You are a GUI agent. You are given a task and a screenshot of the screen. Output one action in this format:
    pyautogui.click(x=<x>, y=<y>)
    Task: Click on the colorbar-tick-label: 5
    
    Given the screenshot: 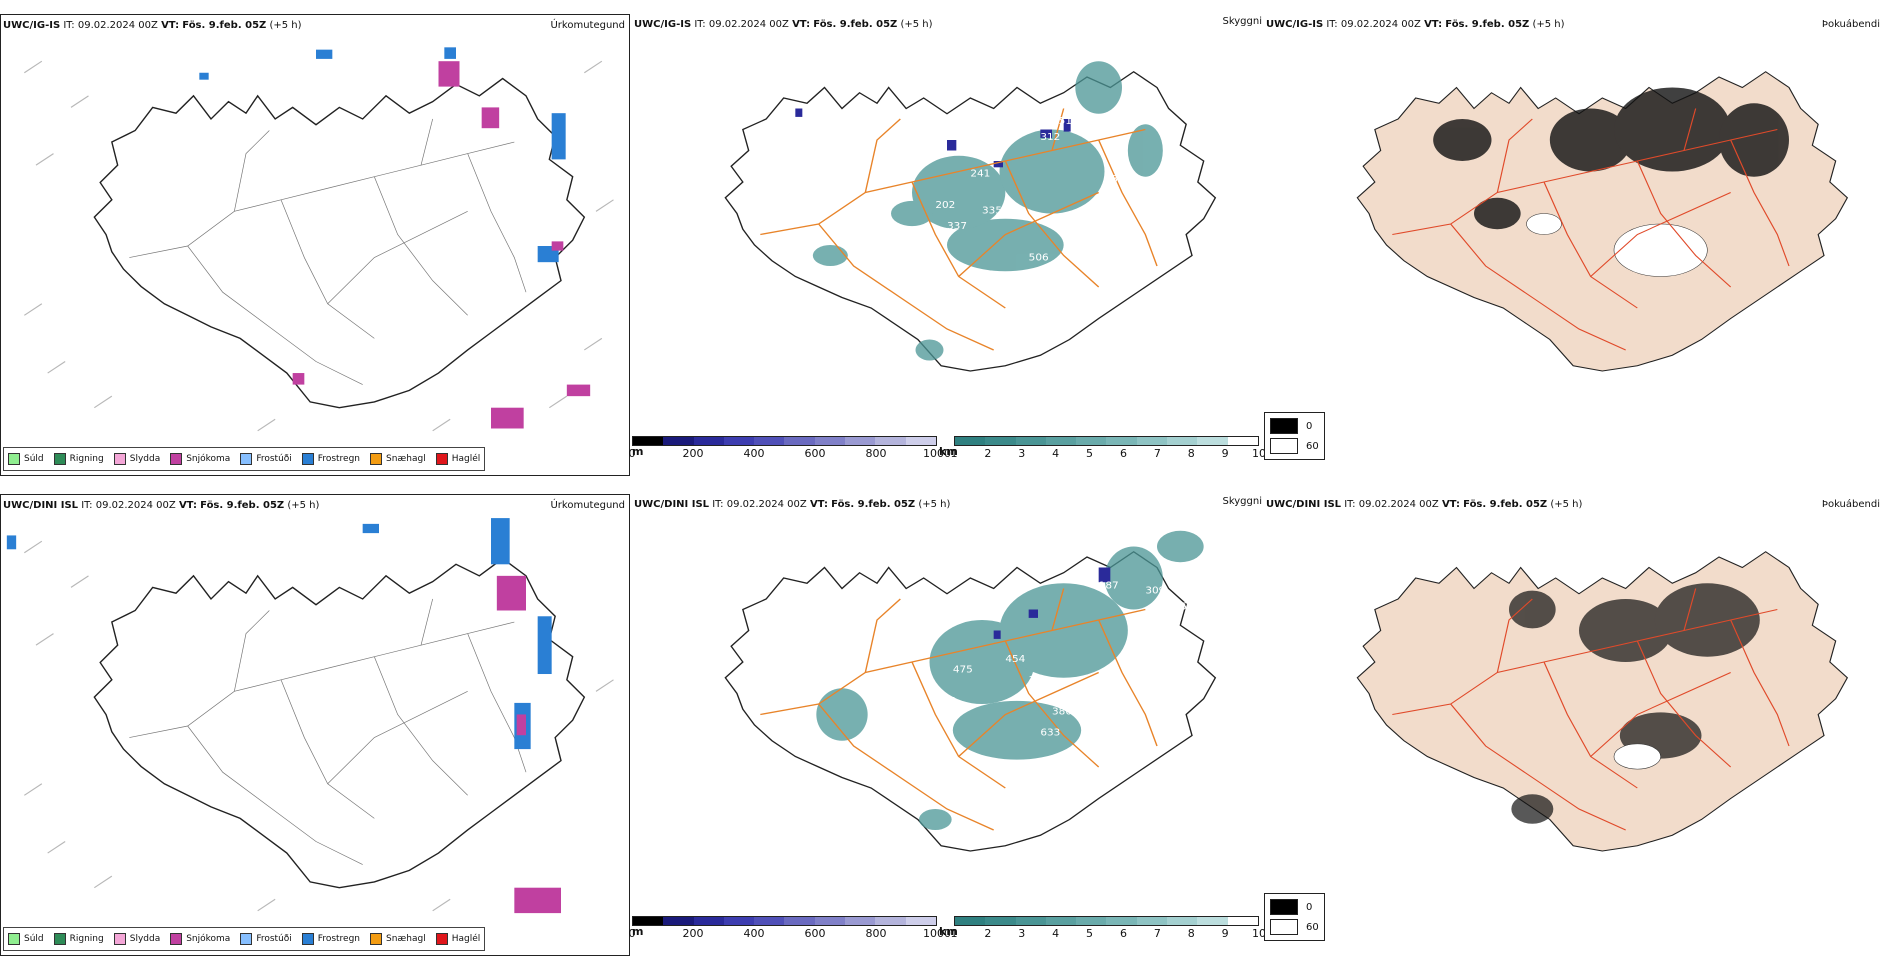 What is the action you would take?
    pyautogui.click(x=1090, y=453)
    